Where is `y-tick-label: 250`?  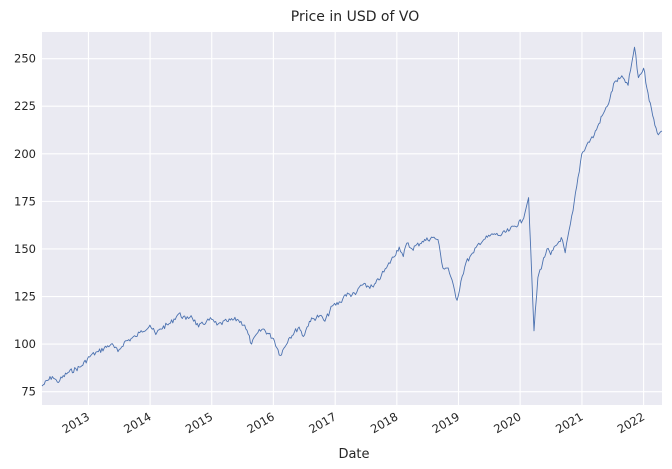 y-tick-label: 250 is located at coordinates (25, 59).